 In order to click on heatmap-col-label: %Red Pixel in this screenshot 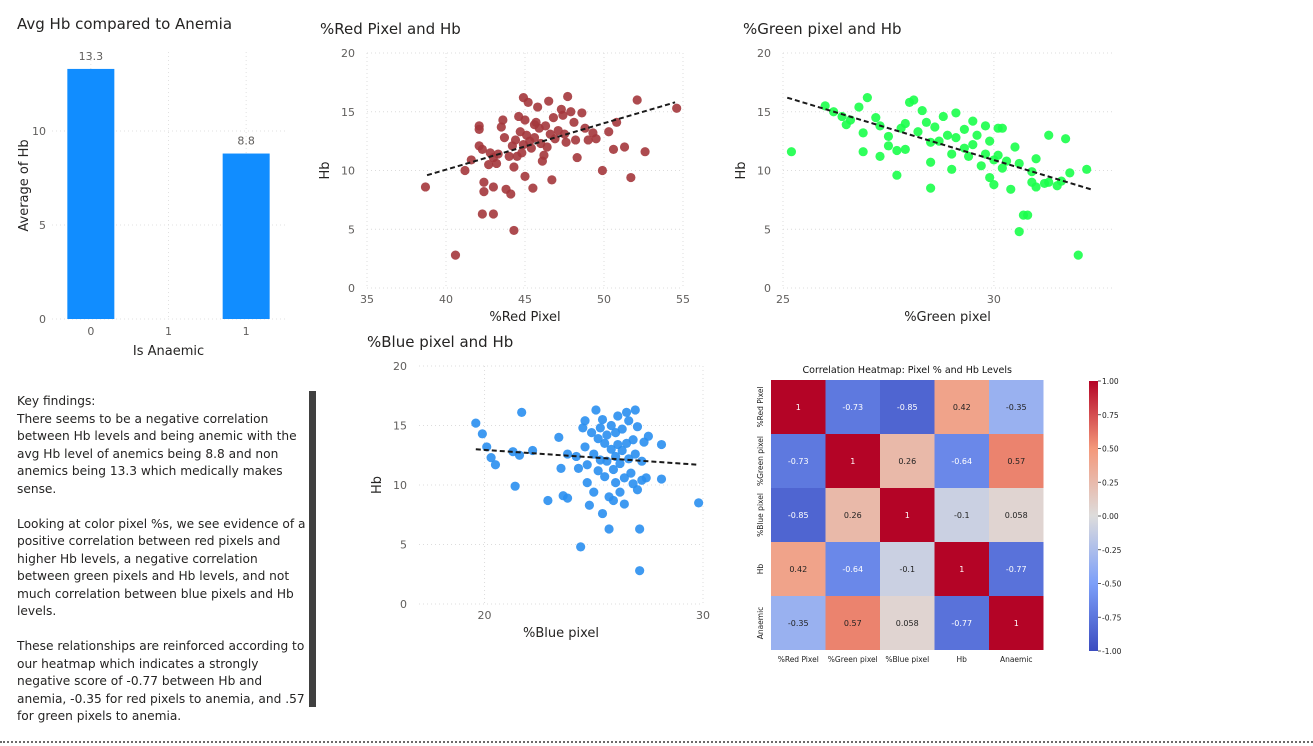, I will do `click(798, 659)`.